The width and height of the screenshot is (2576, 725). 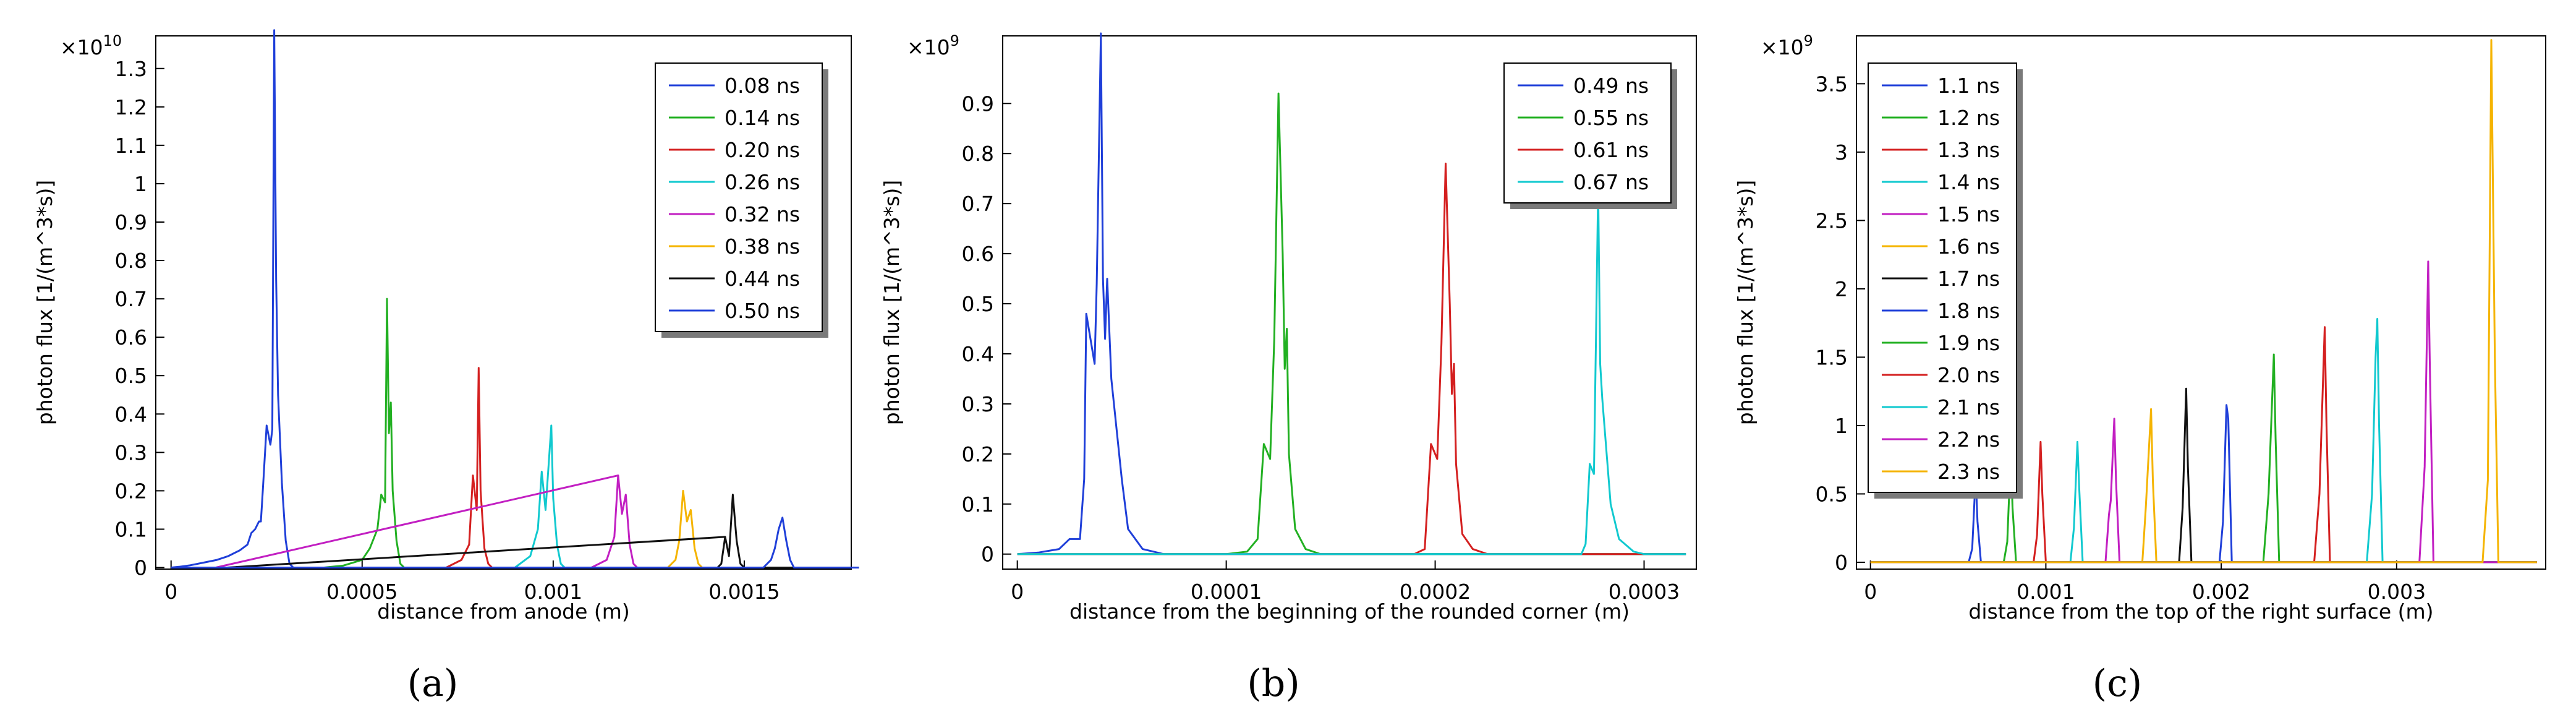 What do you see at coordinates (1832, 84) in the screenshot?
I see `y-tick-label: 3.5` at bounding box center [1832, 84].